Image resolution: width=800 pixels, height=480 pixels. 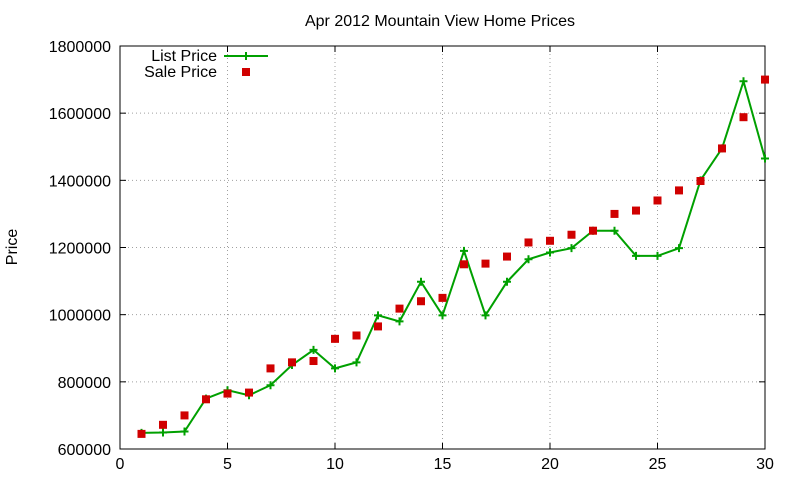 I want to click on legend-label-list-price: List Price, so click(x=184, y=56).